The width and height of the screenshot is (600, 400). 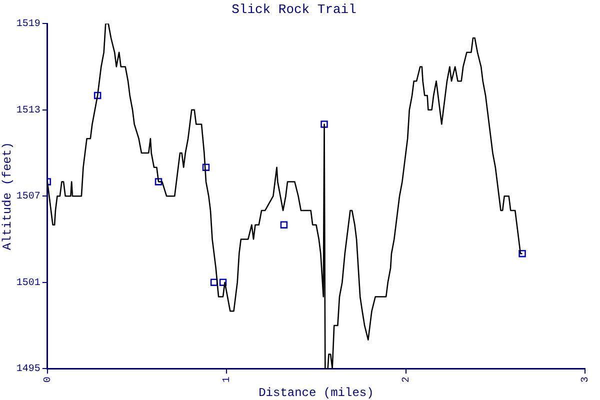 I want to click on y-tick-label: 1519, so click(x=28, y=24).